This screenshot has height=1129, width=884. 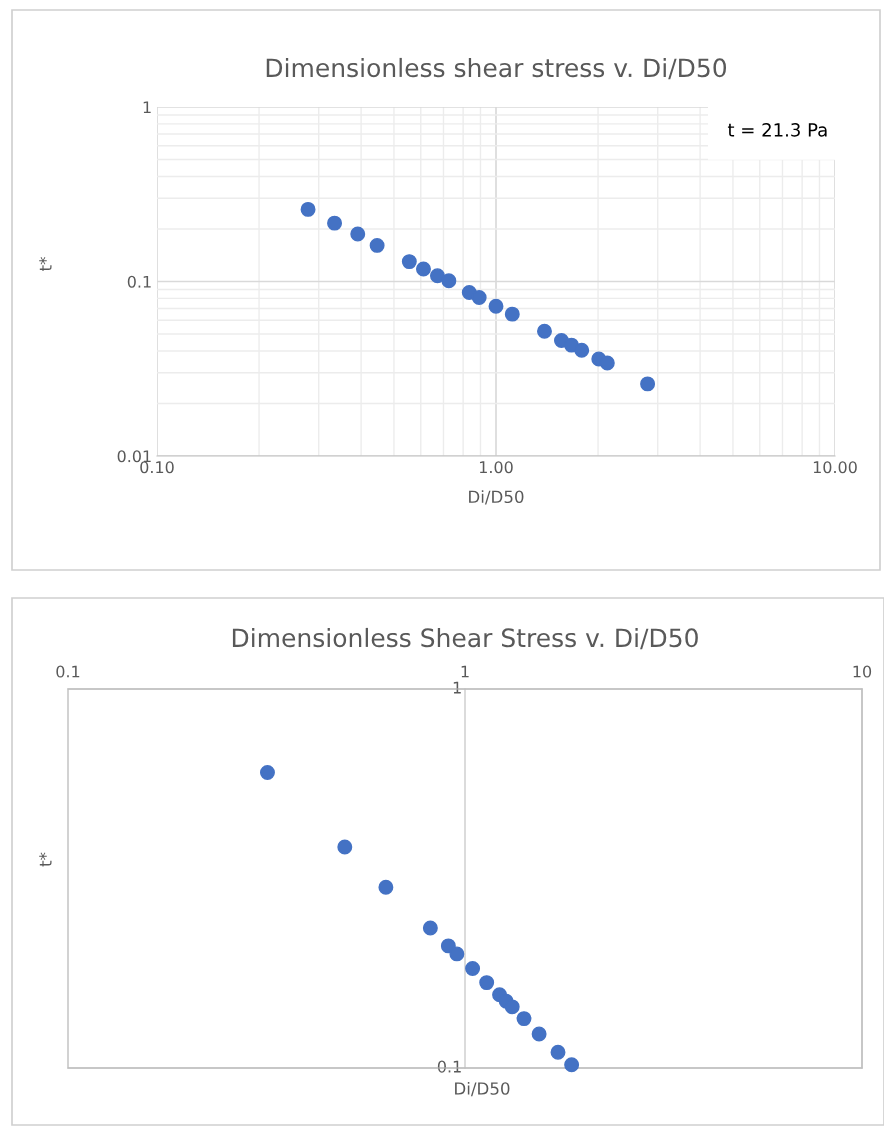 I want to click on y-tick-label: 1, so click(x=147, y=107).